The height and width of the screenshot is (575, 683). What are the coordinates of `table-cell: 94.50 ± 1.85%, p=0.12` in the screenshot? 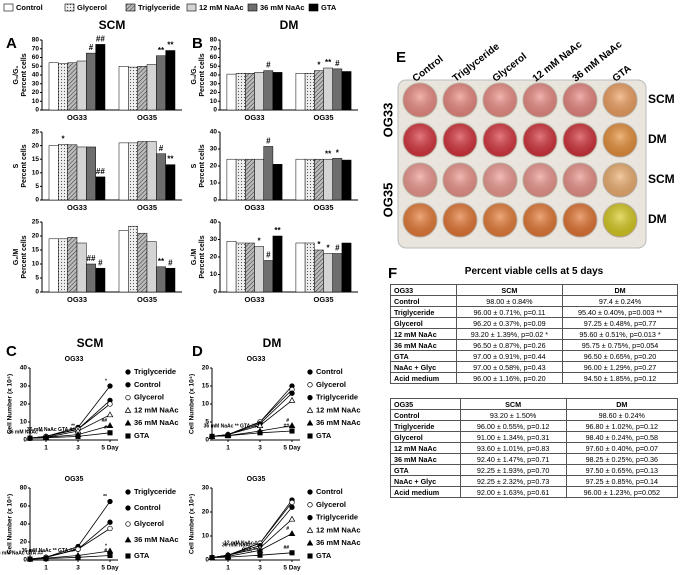 It's located at (620, 378).